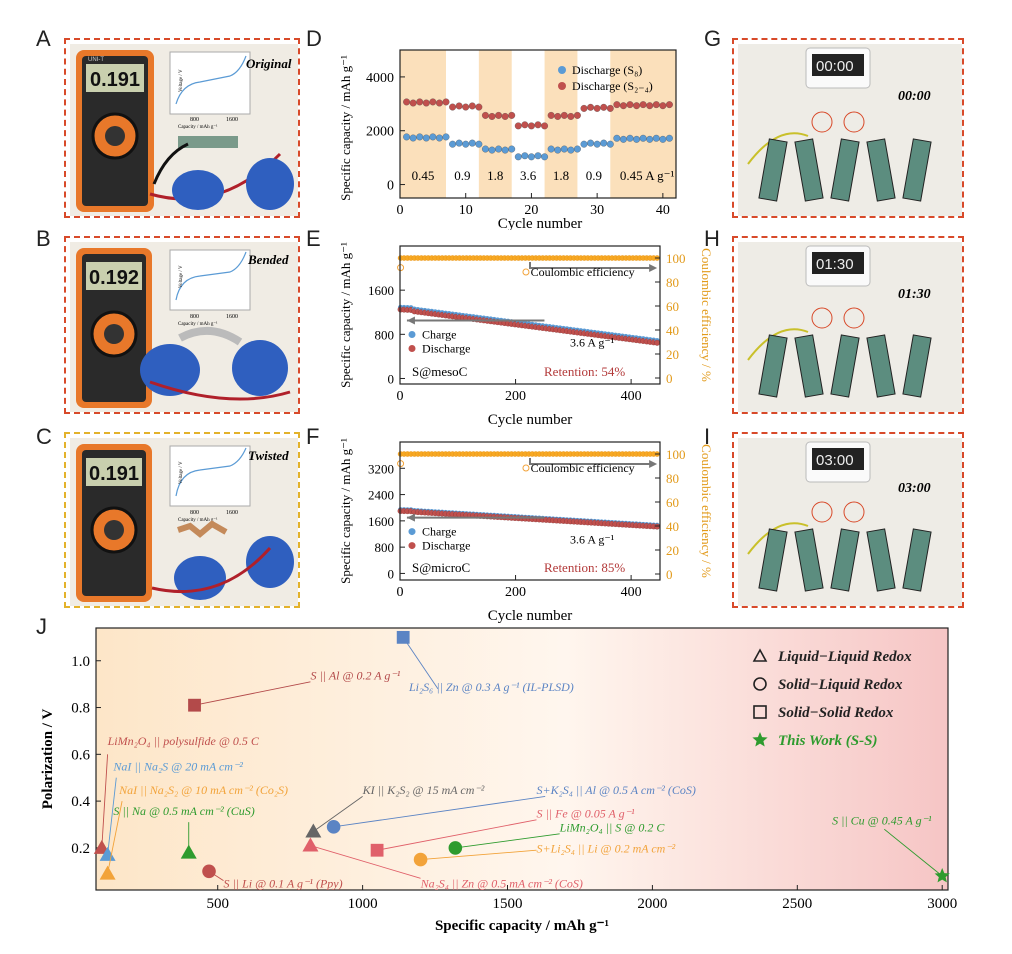 The width and height of the screenshot is (1012, 954). What do you see at coordinates (44, 436) in the screenshot?
I see `panel-letter-c: C` at bounding box center [44, 436].